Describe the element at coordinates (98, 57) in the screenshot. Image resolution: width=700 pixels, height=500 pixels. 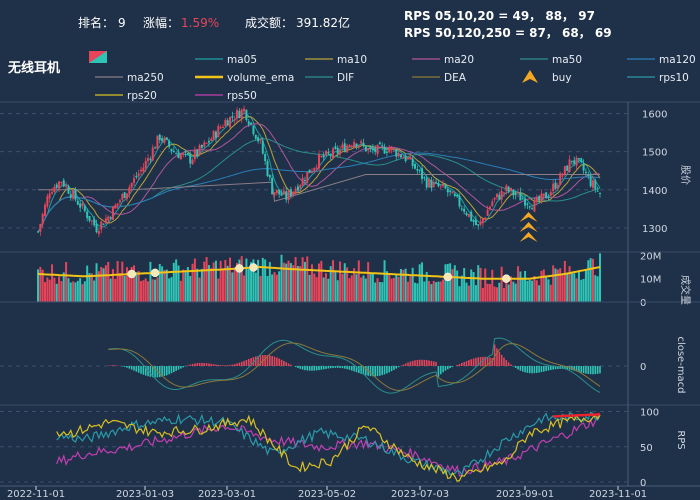
I see `candle-legend-icon` at that location.